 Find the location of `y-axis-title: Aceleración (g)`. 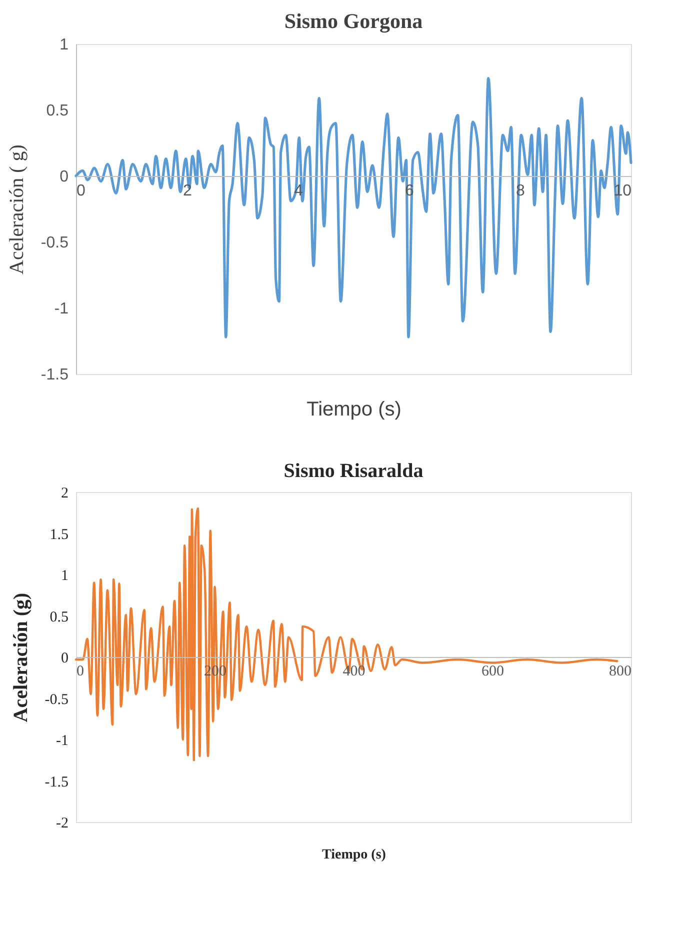

y-axis-title: Aceleración (g) is located at coordinates (21, 657).